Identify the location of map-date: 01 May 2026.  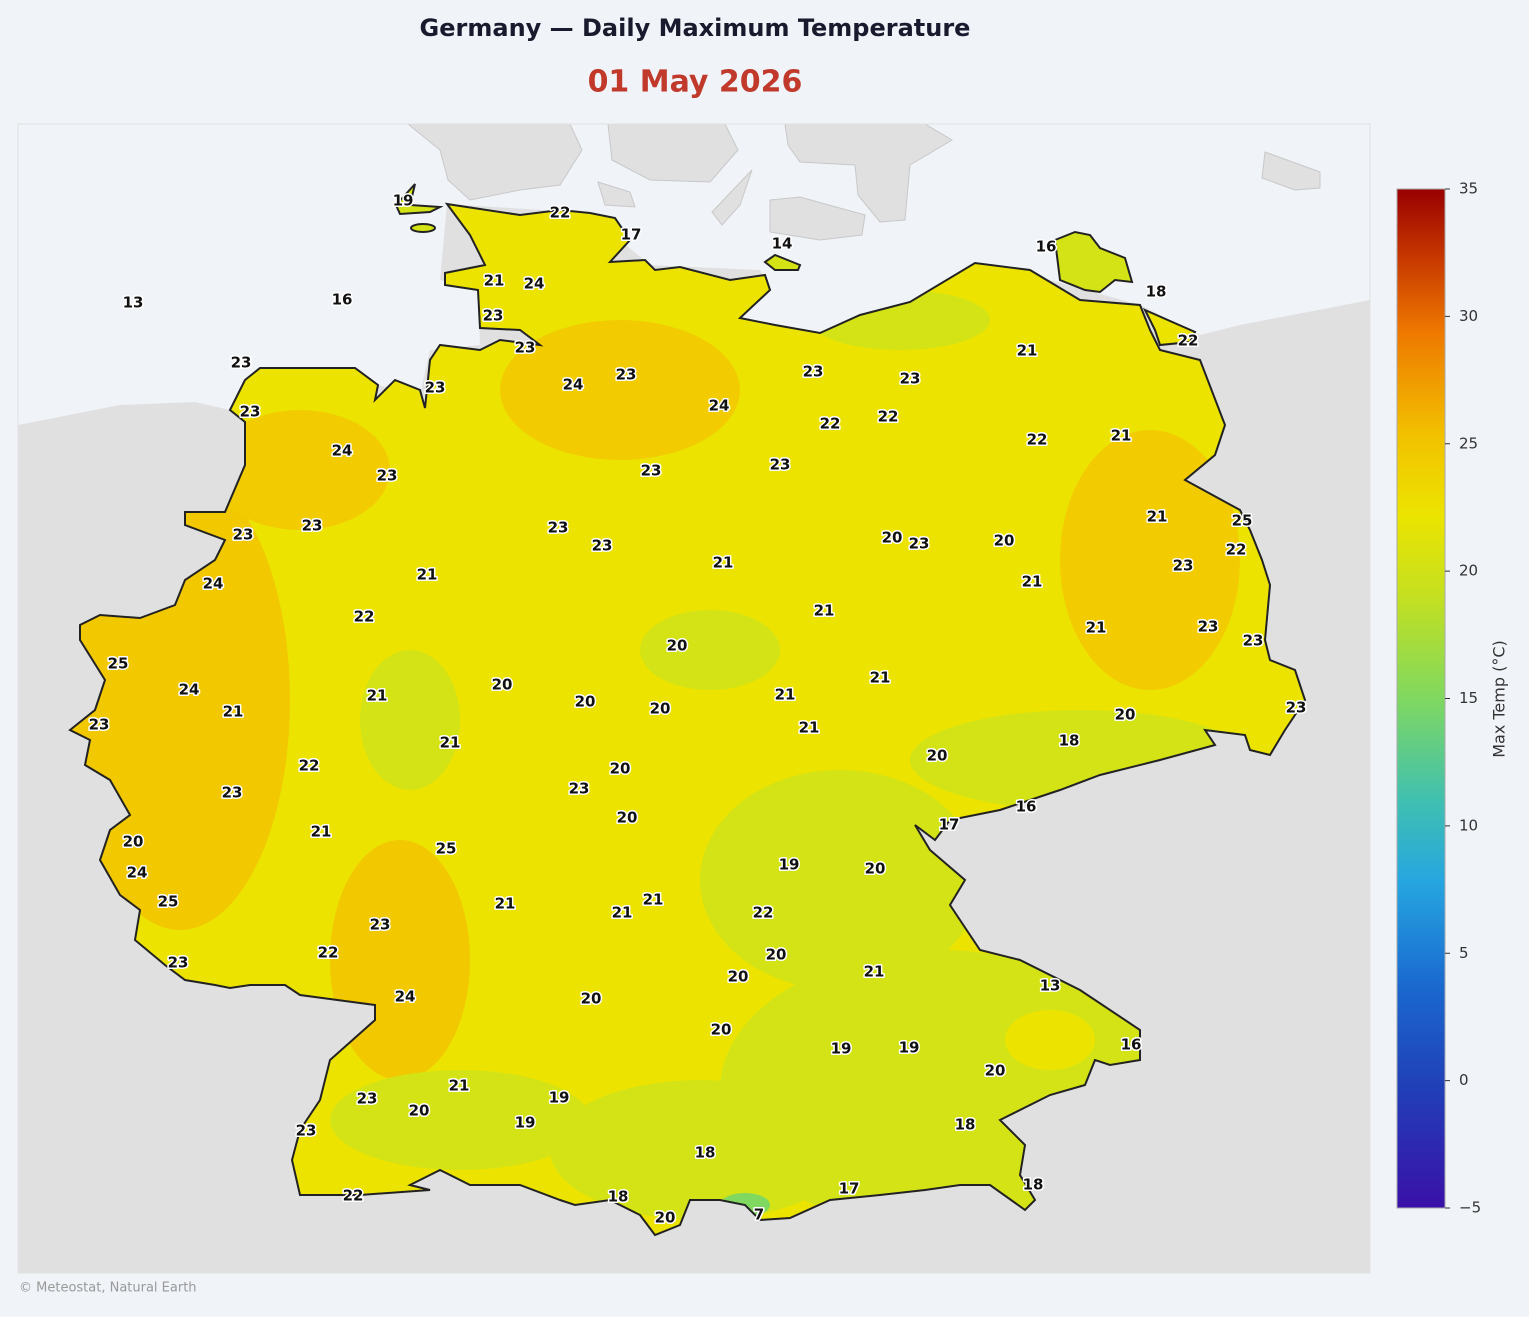
(695, 82).